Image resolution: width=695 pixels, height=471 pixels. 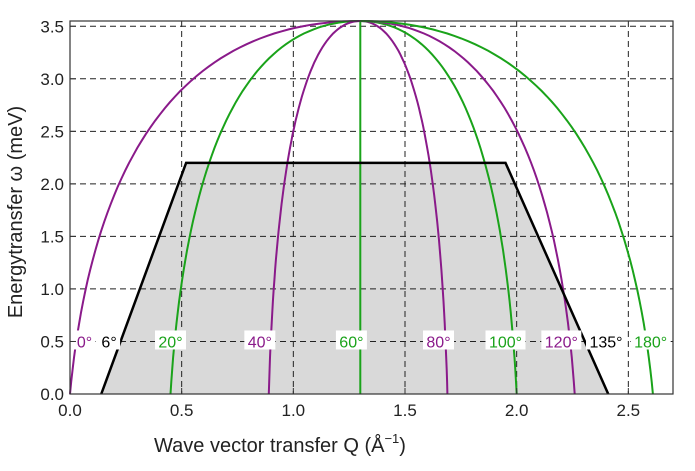 What do you see at coordinates (294, 410) in the screenshot?
I see `x-tick-label: 1.0` at bounding box center [294, 410].